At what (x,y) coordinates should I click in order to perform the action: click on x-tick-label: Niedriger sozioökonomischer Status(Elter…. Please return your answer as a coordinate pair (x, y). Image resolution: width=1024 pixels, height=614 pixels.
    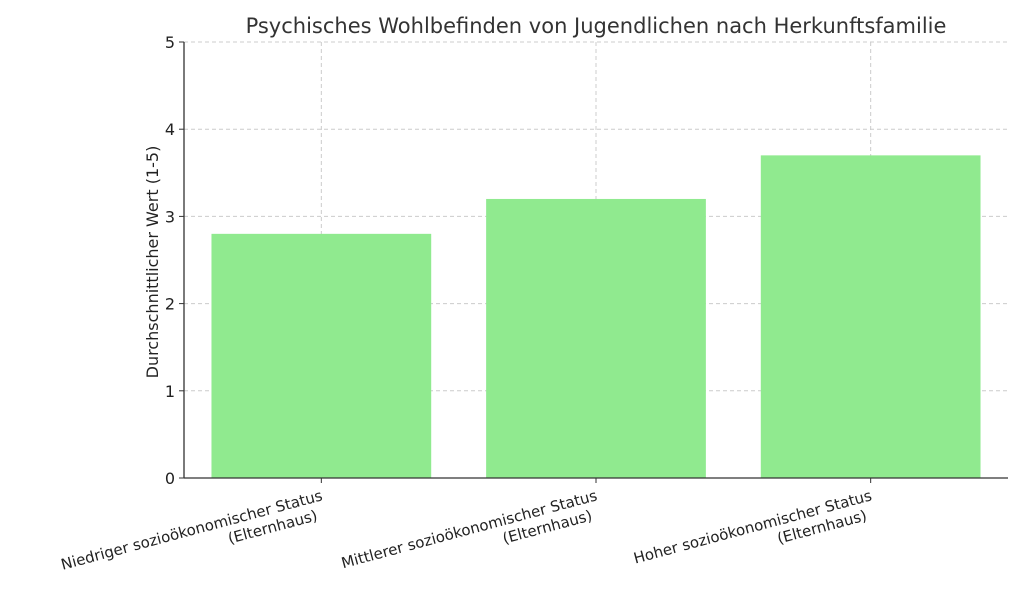
    Looking at the image, I should click on (192, 529).